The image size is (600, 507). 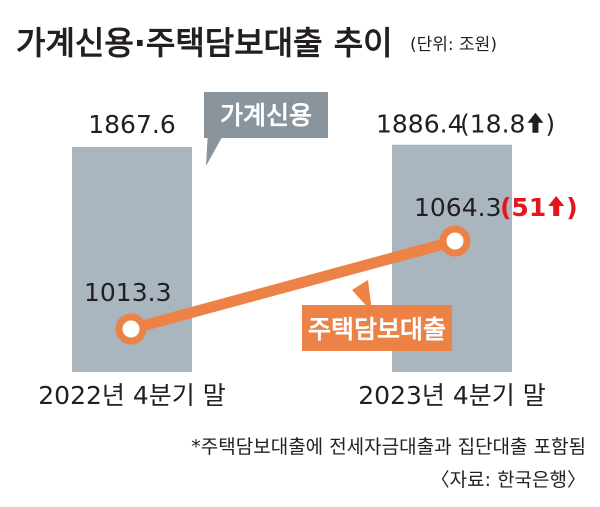 What do you see at coordinates (451, 395) in the screenshot?
I see `x-tick-label-2023: 2023년 4분기 말` at bounding box center [451, 395].